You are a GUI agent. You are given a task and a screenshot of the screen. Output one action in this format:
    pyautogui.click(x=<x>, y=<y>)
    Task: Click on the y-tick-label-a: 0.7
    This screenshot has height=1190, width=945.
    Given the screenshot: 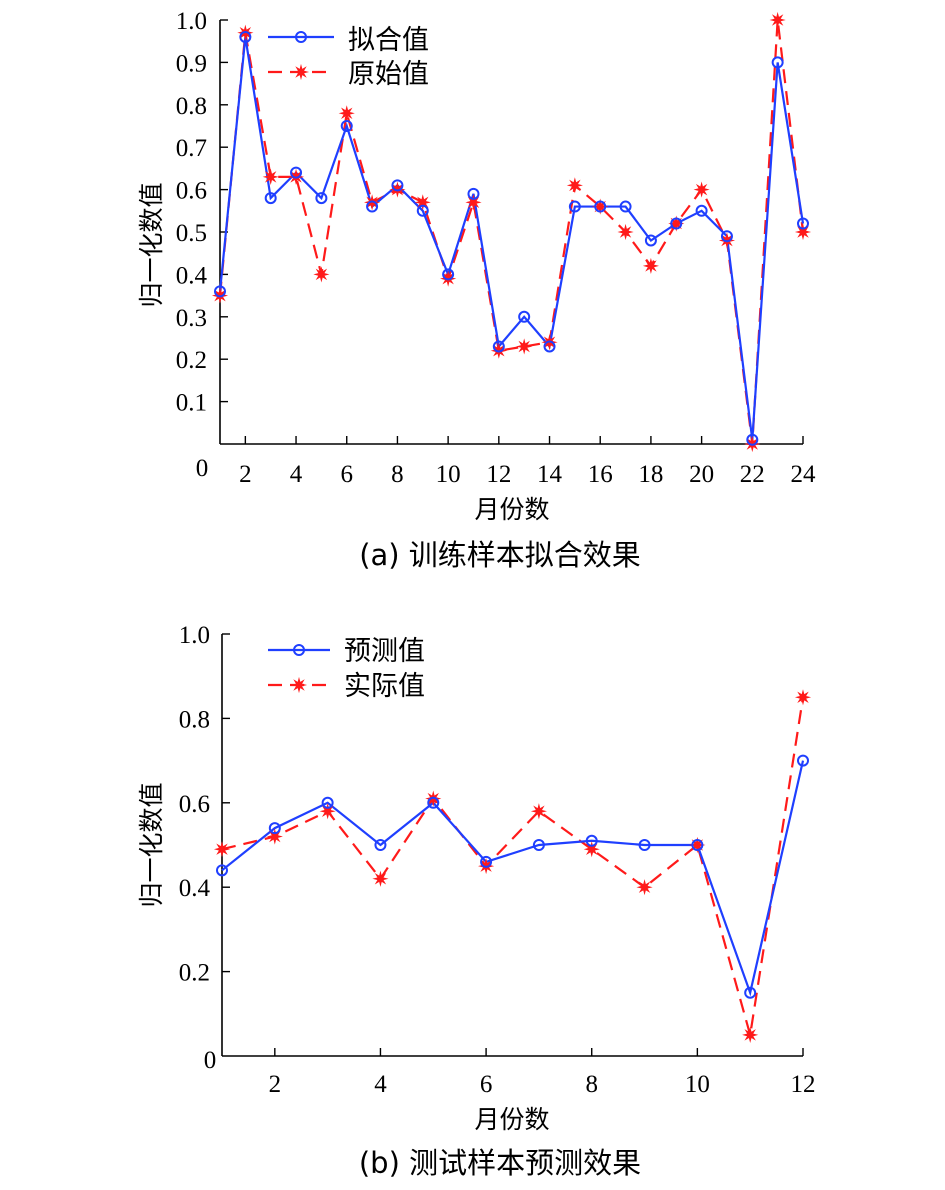 What is the action you would take?
    pyautogui.click(x=191, y=148)
    